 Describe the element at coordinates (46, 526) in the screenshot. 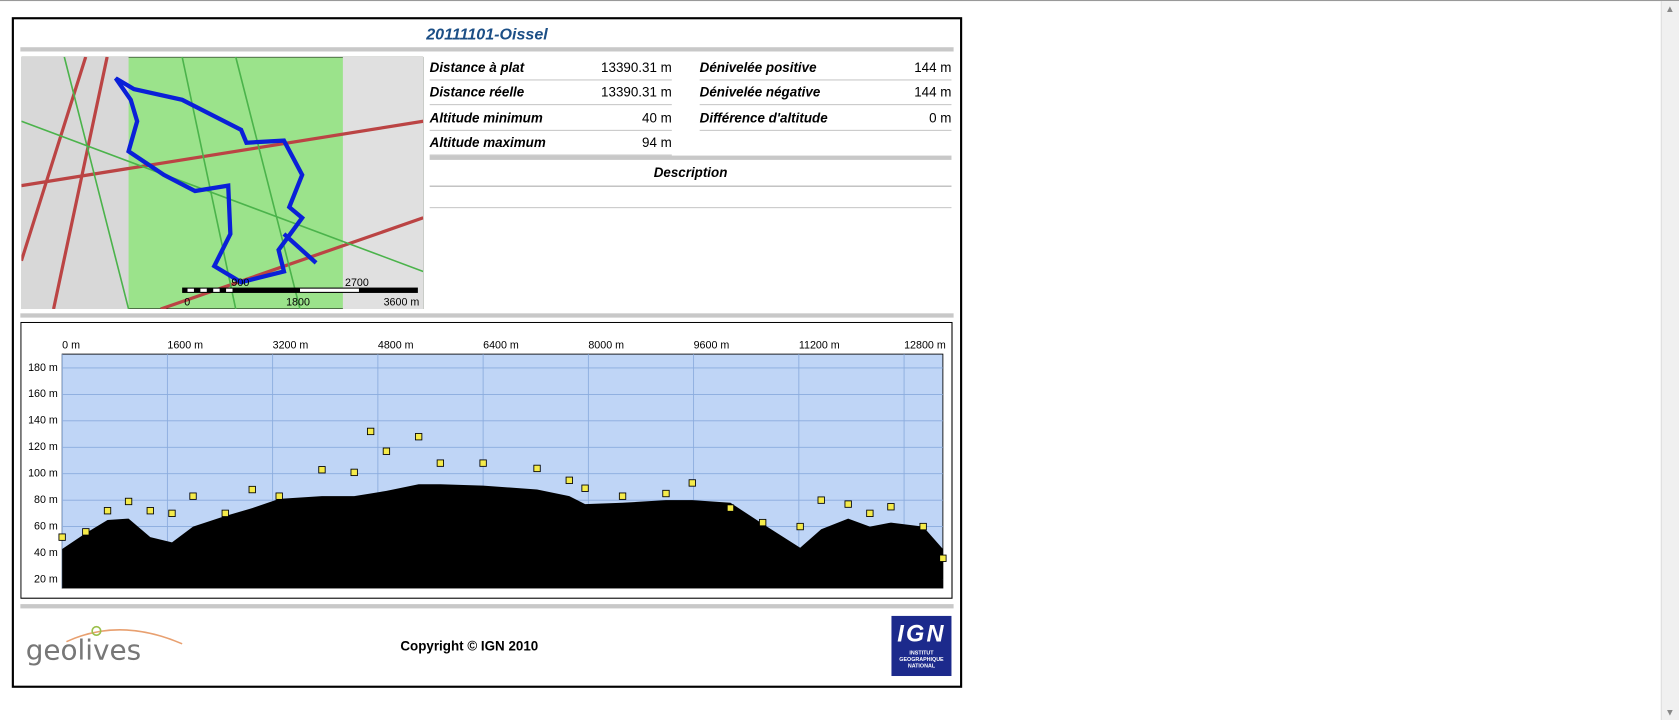

I see `y-tick-label: 60 m` at that location.